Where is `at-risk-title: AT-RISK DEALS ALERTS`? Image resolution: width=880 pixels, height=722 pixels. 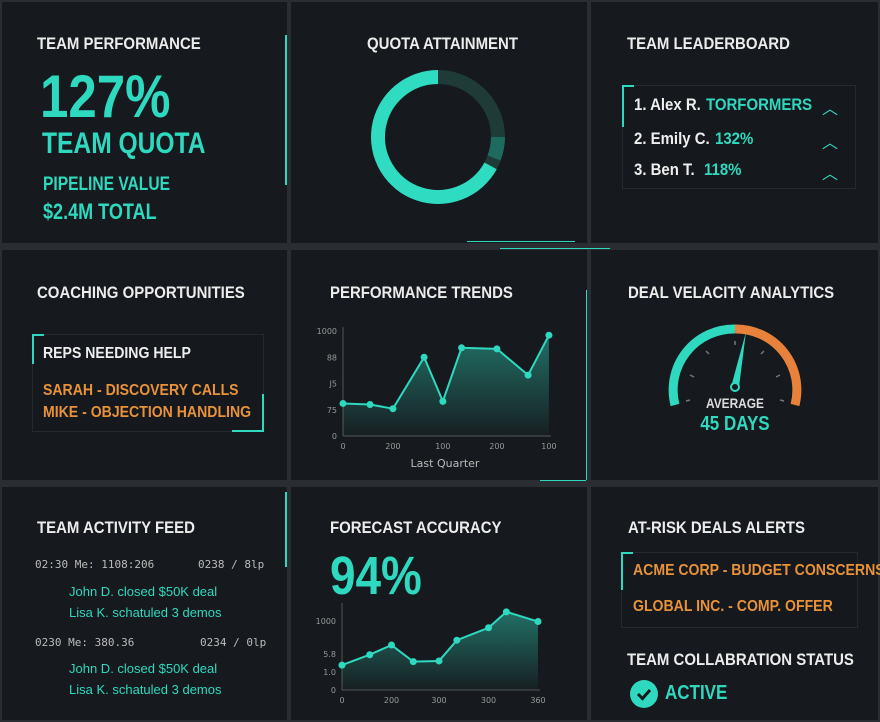 at-risk-title: AT-RISK DEALS ALERTS is located at coordinates (717, 527).